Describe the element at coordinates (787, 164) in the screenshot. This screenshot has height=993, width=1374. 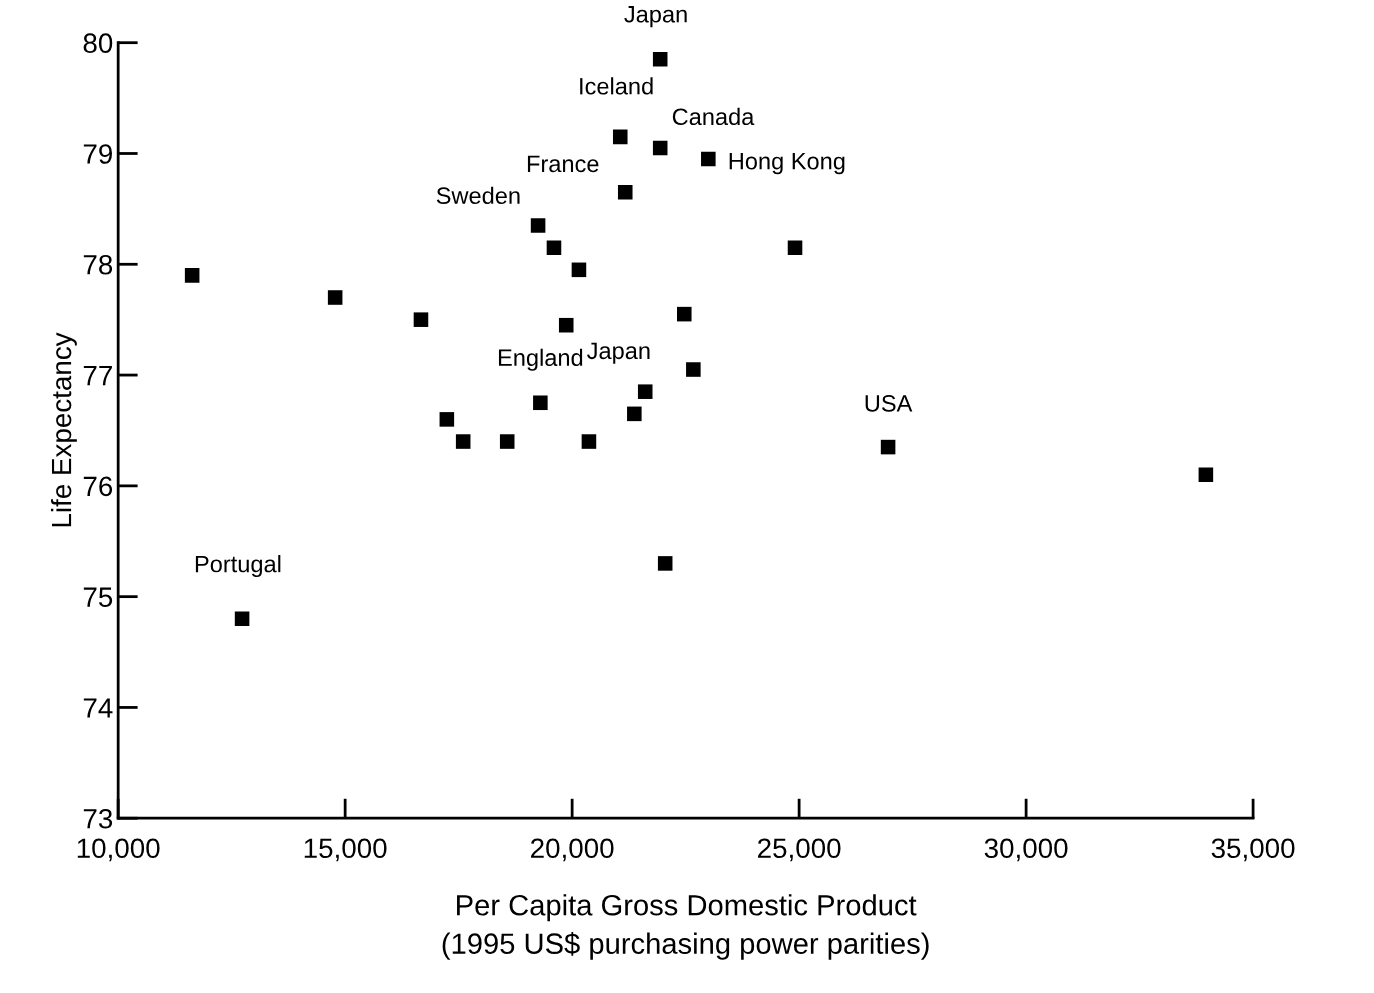
I see `annotation: Hong Kong` at that location.